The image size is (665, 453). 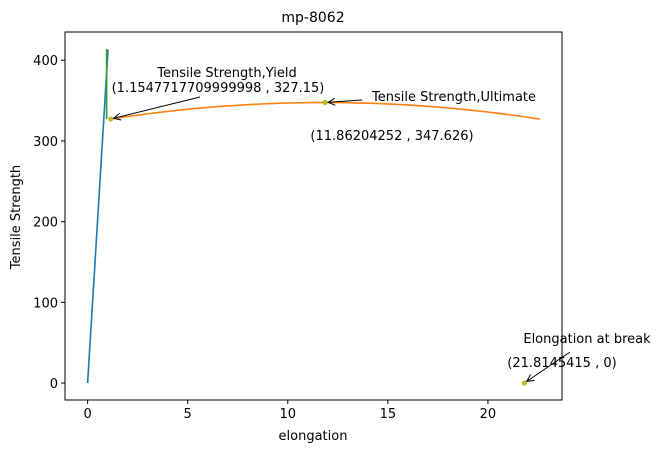 What do you see at coordinates (45, 303) in the screenshot?
I see `y-tick-label: 100` at bounding box center [45, 303].